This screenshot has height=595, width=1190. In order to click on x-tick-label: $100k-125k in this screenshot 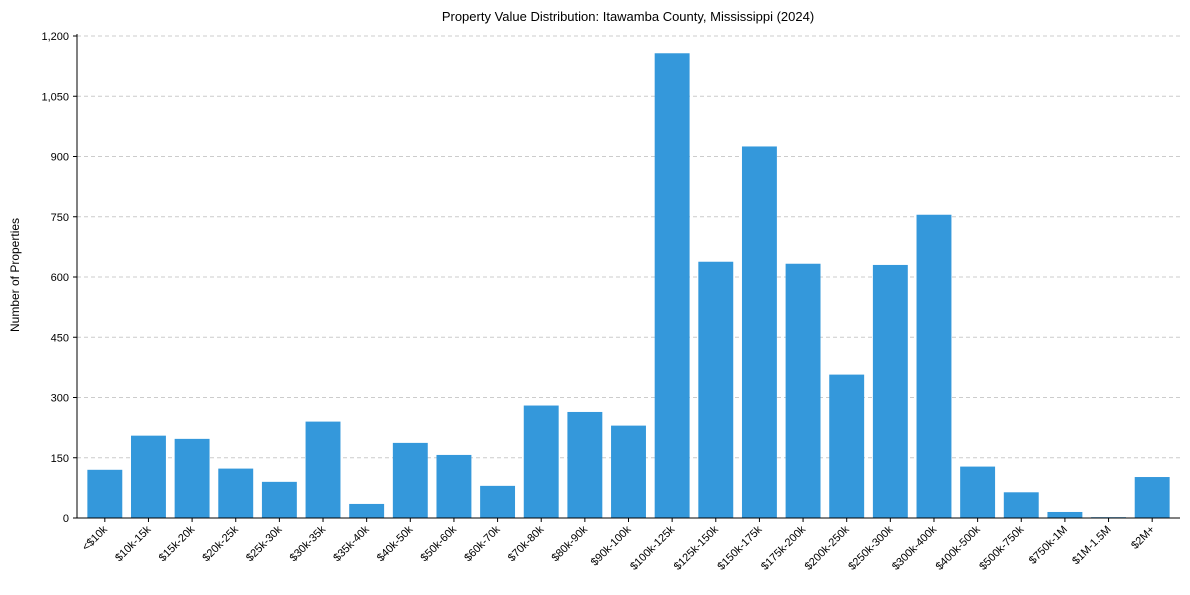, I will do `click(652, 547)`.